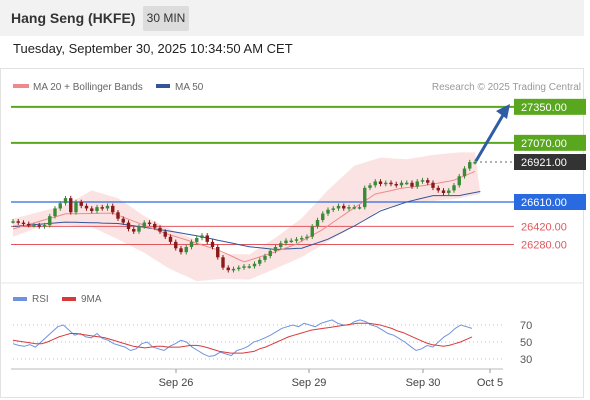 The height and width of the screenshot is (400, 590). Describe the element at coordinates (491, 135) in the screenshot. I see `forecast-arrow-shaft` at that location.